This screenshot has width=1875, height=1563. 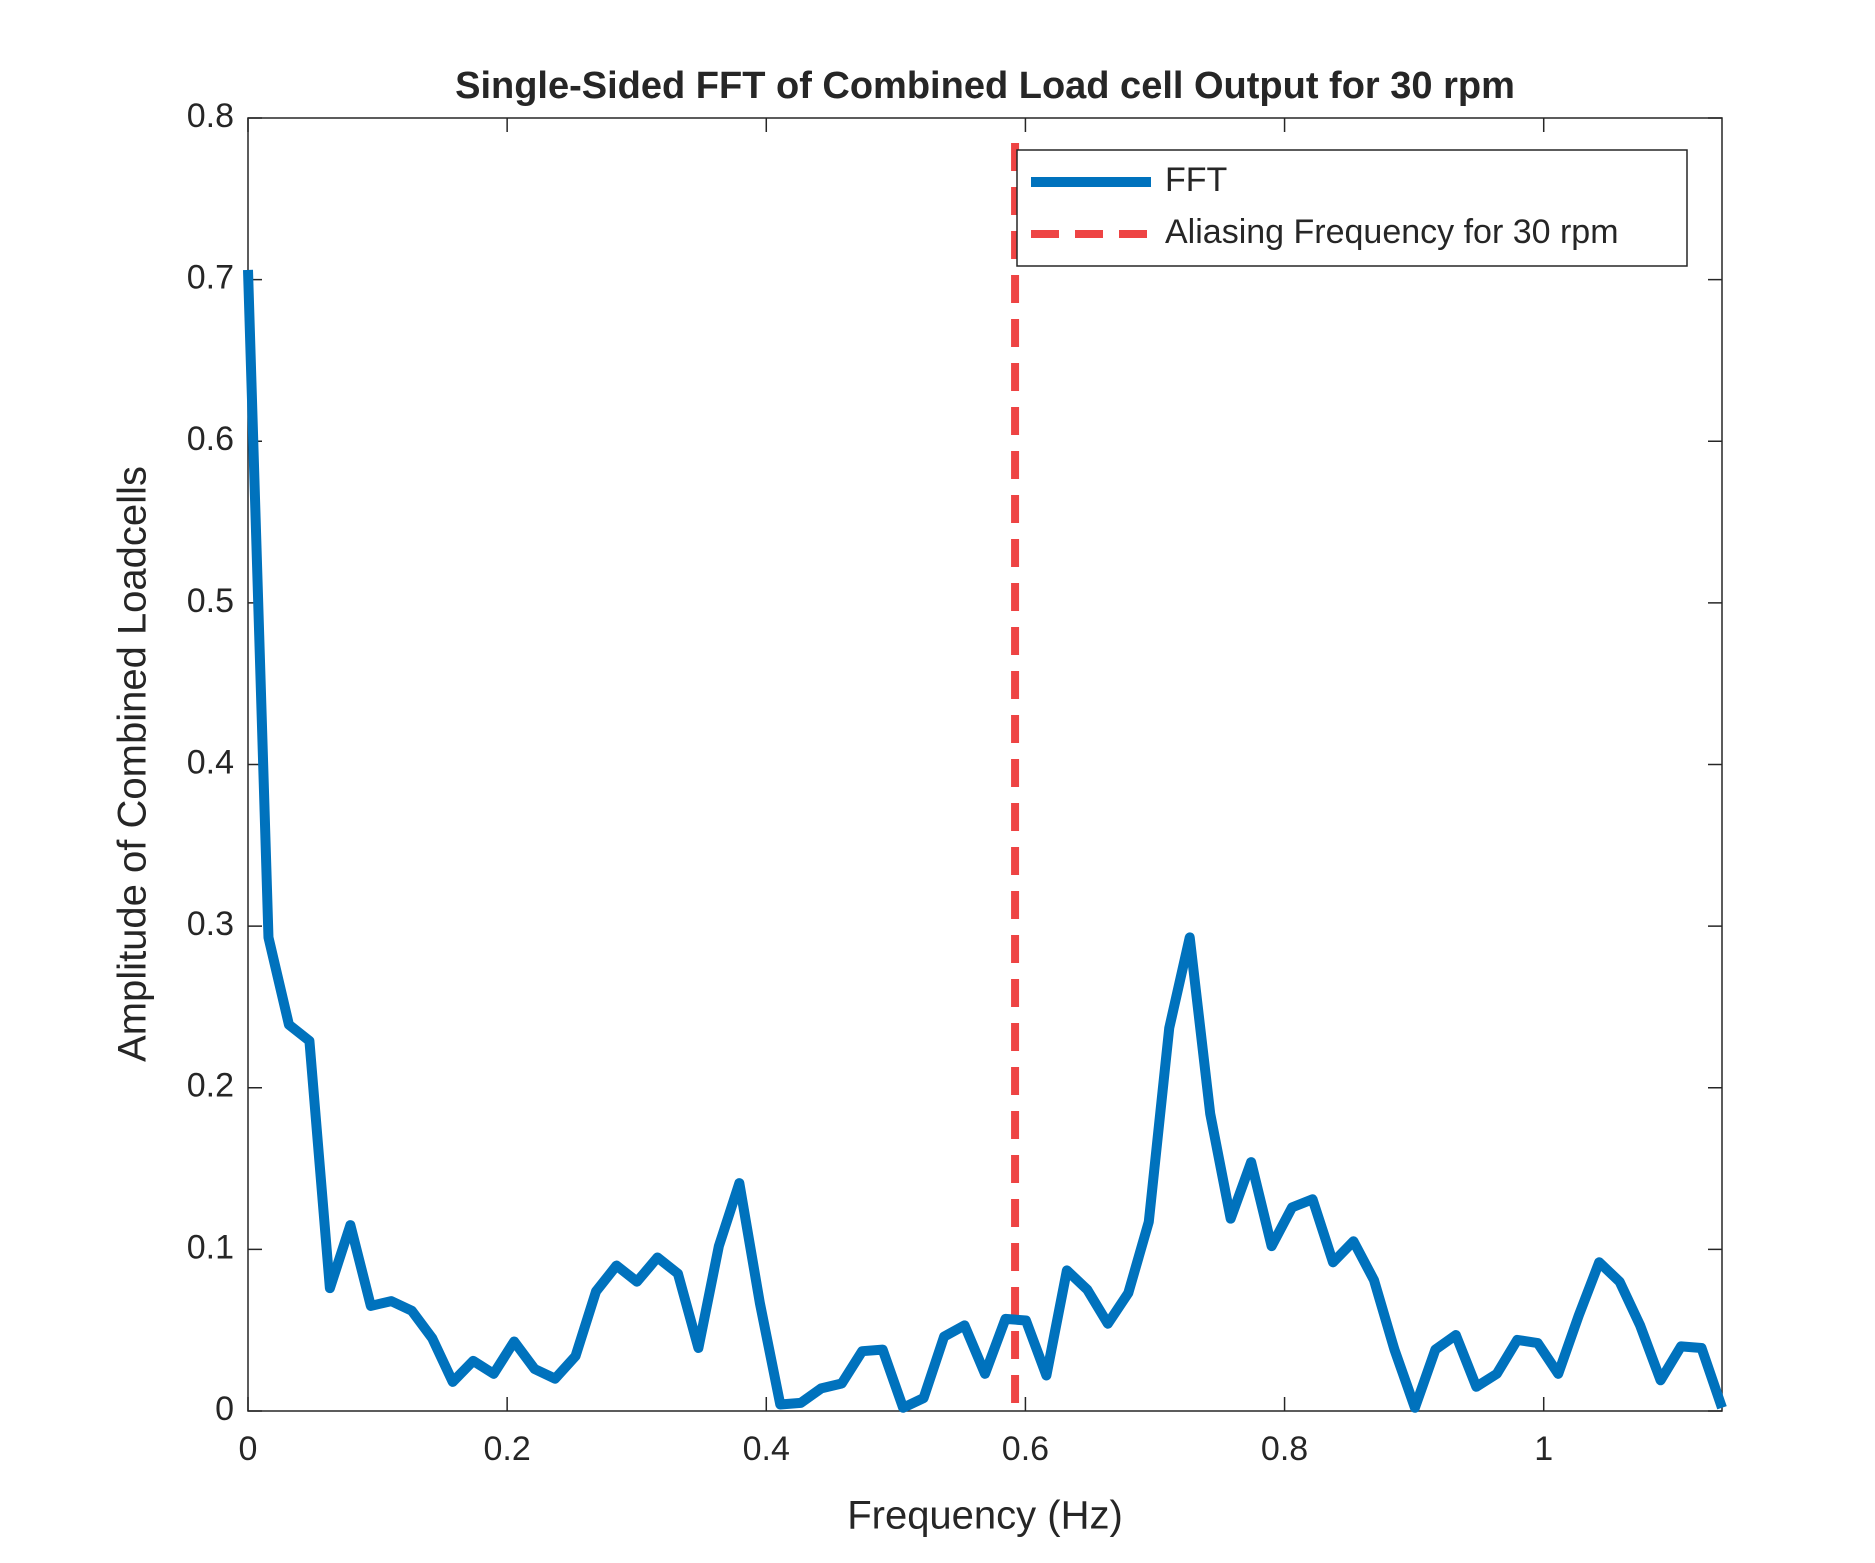 I want to click on y-tick-label: 0.5, so click(x=210, y=601).